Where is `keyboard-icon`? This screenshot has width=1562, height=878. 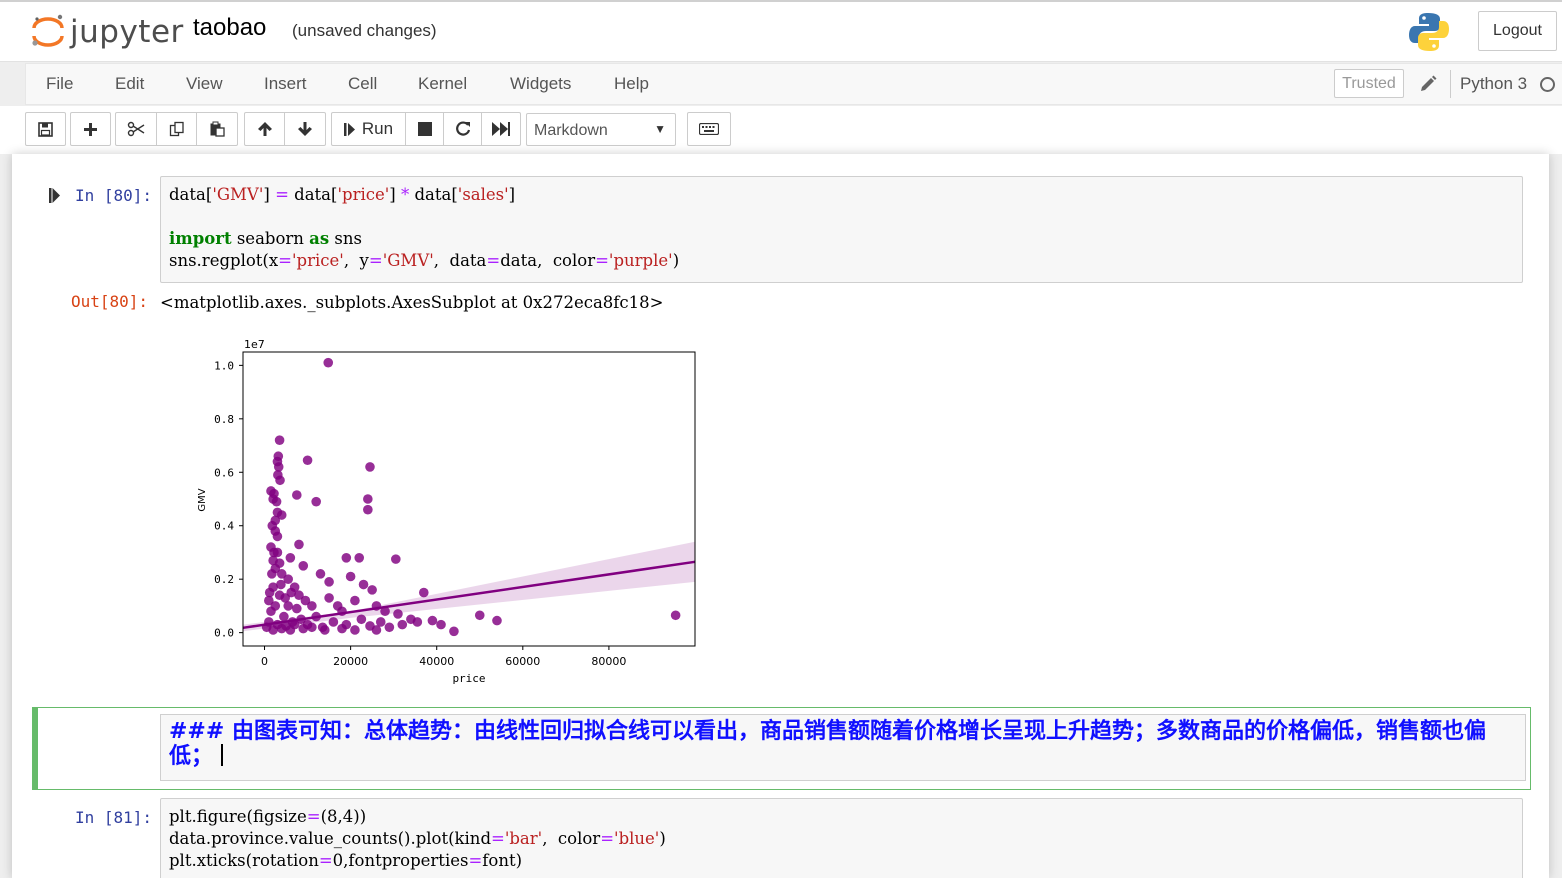 keyboard-icon is located at coordinates (709, 129).